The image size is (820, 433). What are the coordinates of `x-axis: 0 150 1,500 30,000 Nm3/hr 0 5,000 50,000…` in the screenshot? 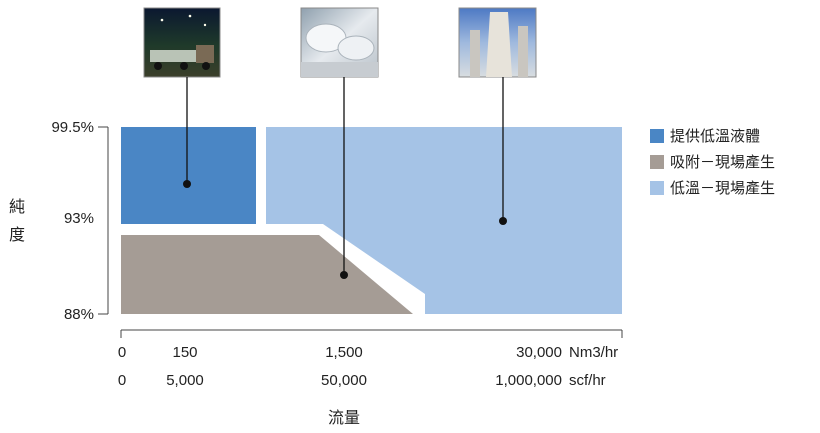 It's located at (370, 378).